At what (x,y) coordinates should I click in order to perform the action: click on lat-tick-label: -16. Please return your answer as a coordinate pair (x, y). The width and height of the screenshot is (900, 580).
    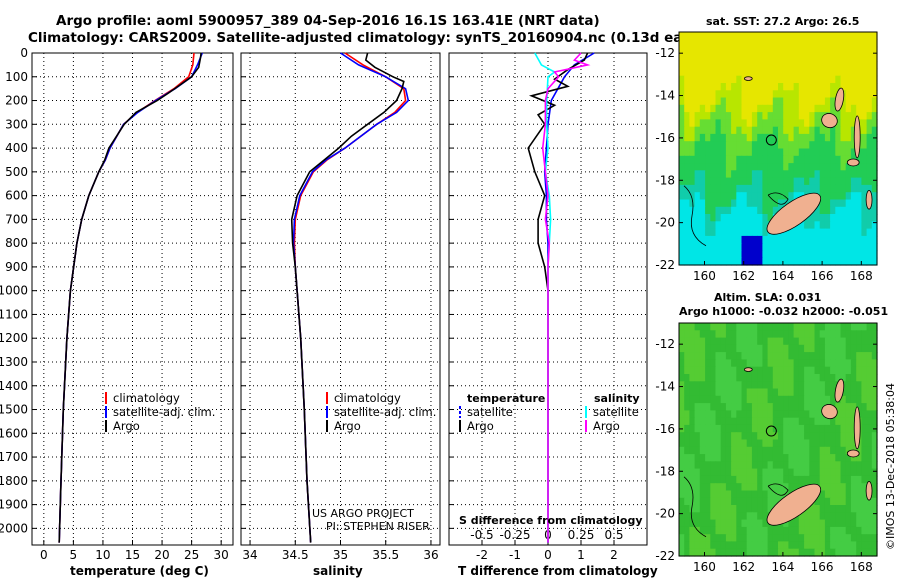
    Looking at the image, I should click on (665, 138).